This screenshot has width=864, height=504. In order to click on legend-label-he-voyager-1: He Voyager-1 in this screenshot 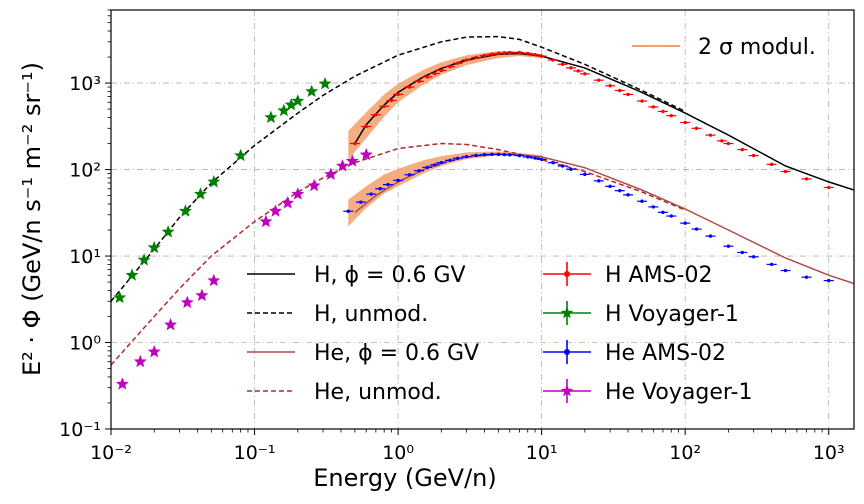, I will do `click(678, 392)`.